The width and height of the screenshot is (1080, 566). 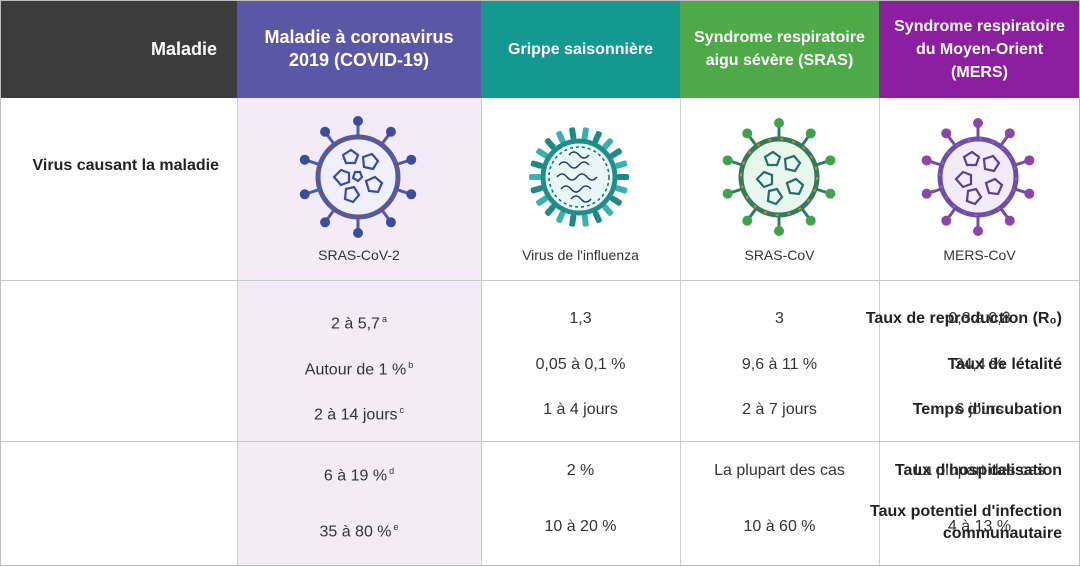 I want to click on cell-sras-incubation: 2 à 7 jours, so click(x=779, y=409).